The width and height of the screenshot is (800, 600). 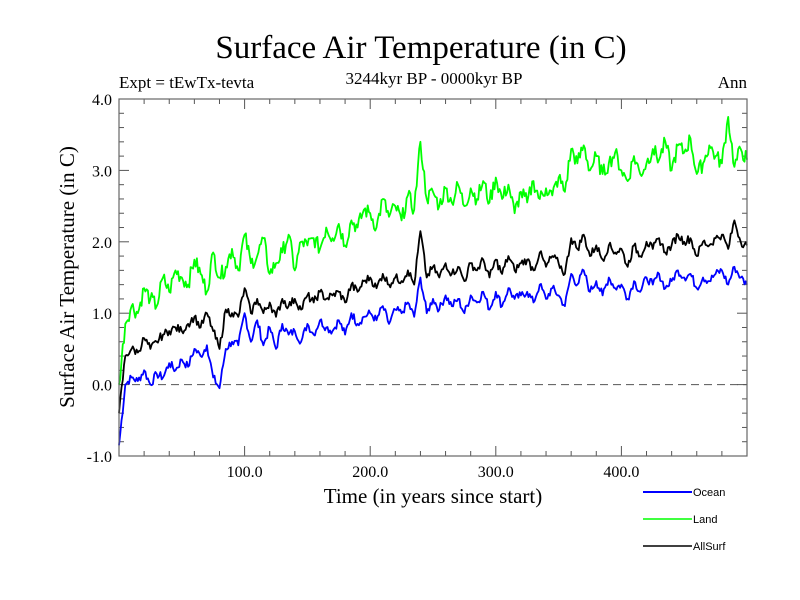 What do you see at coordinates (684, 547) in the screenshot?
I see `legend-item-allsurf: AllSurf` at bounding box center [684, 547].